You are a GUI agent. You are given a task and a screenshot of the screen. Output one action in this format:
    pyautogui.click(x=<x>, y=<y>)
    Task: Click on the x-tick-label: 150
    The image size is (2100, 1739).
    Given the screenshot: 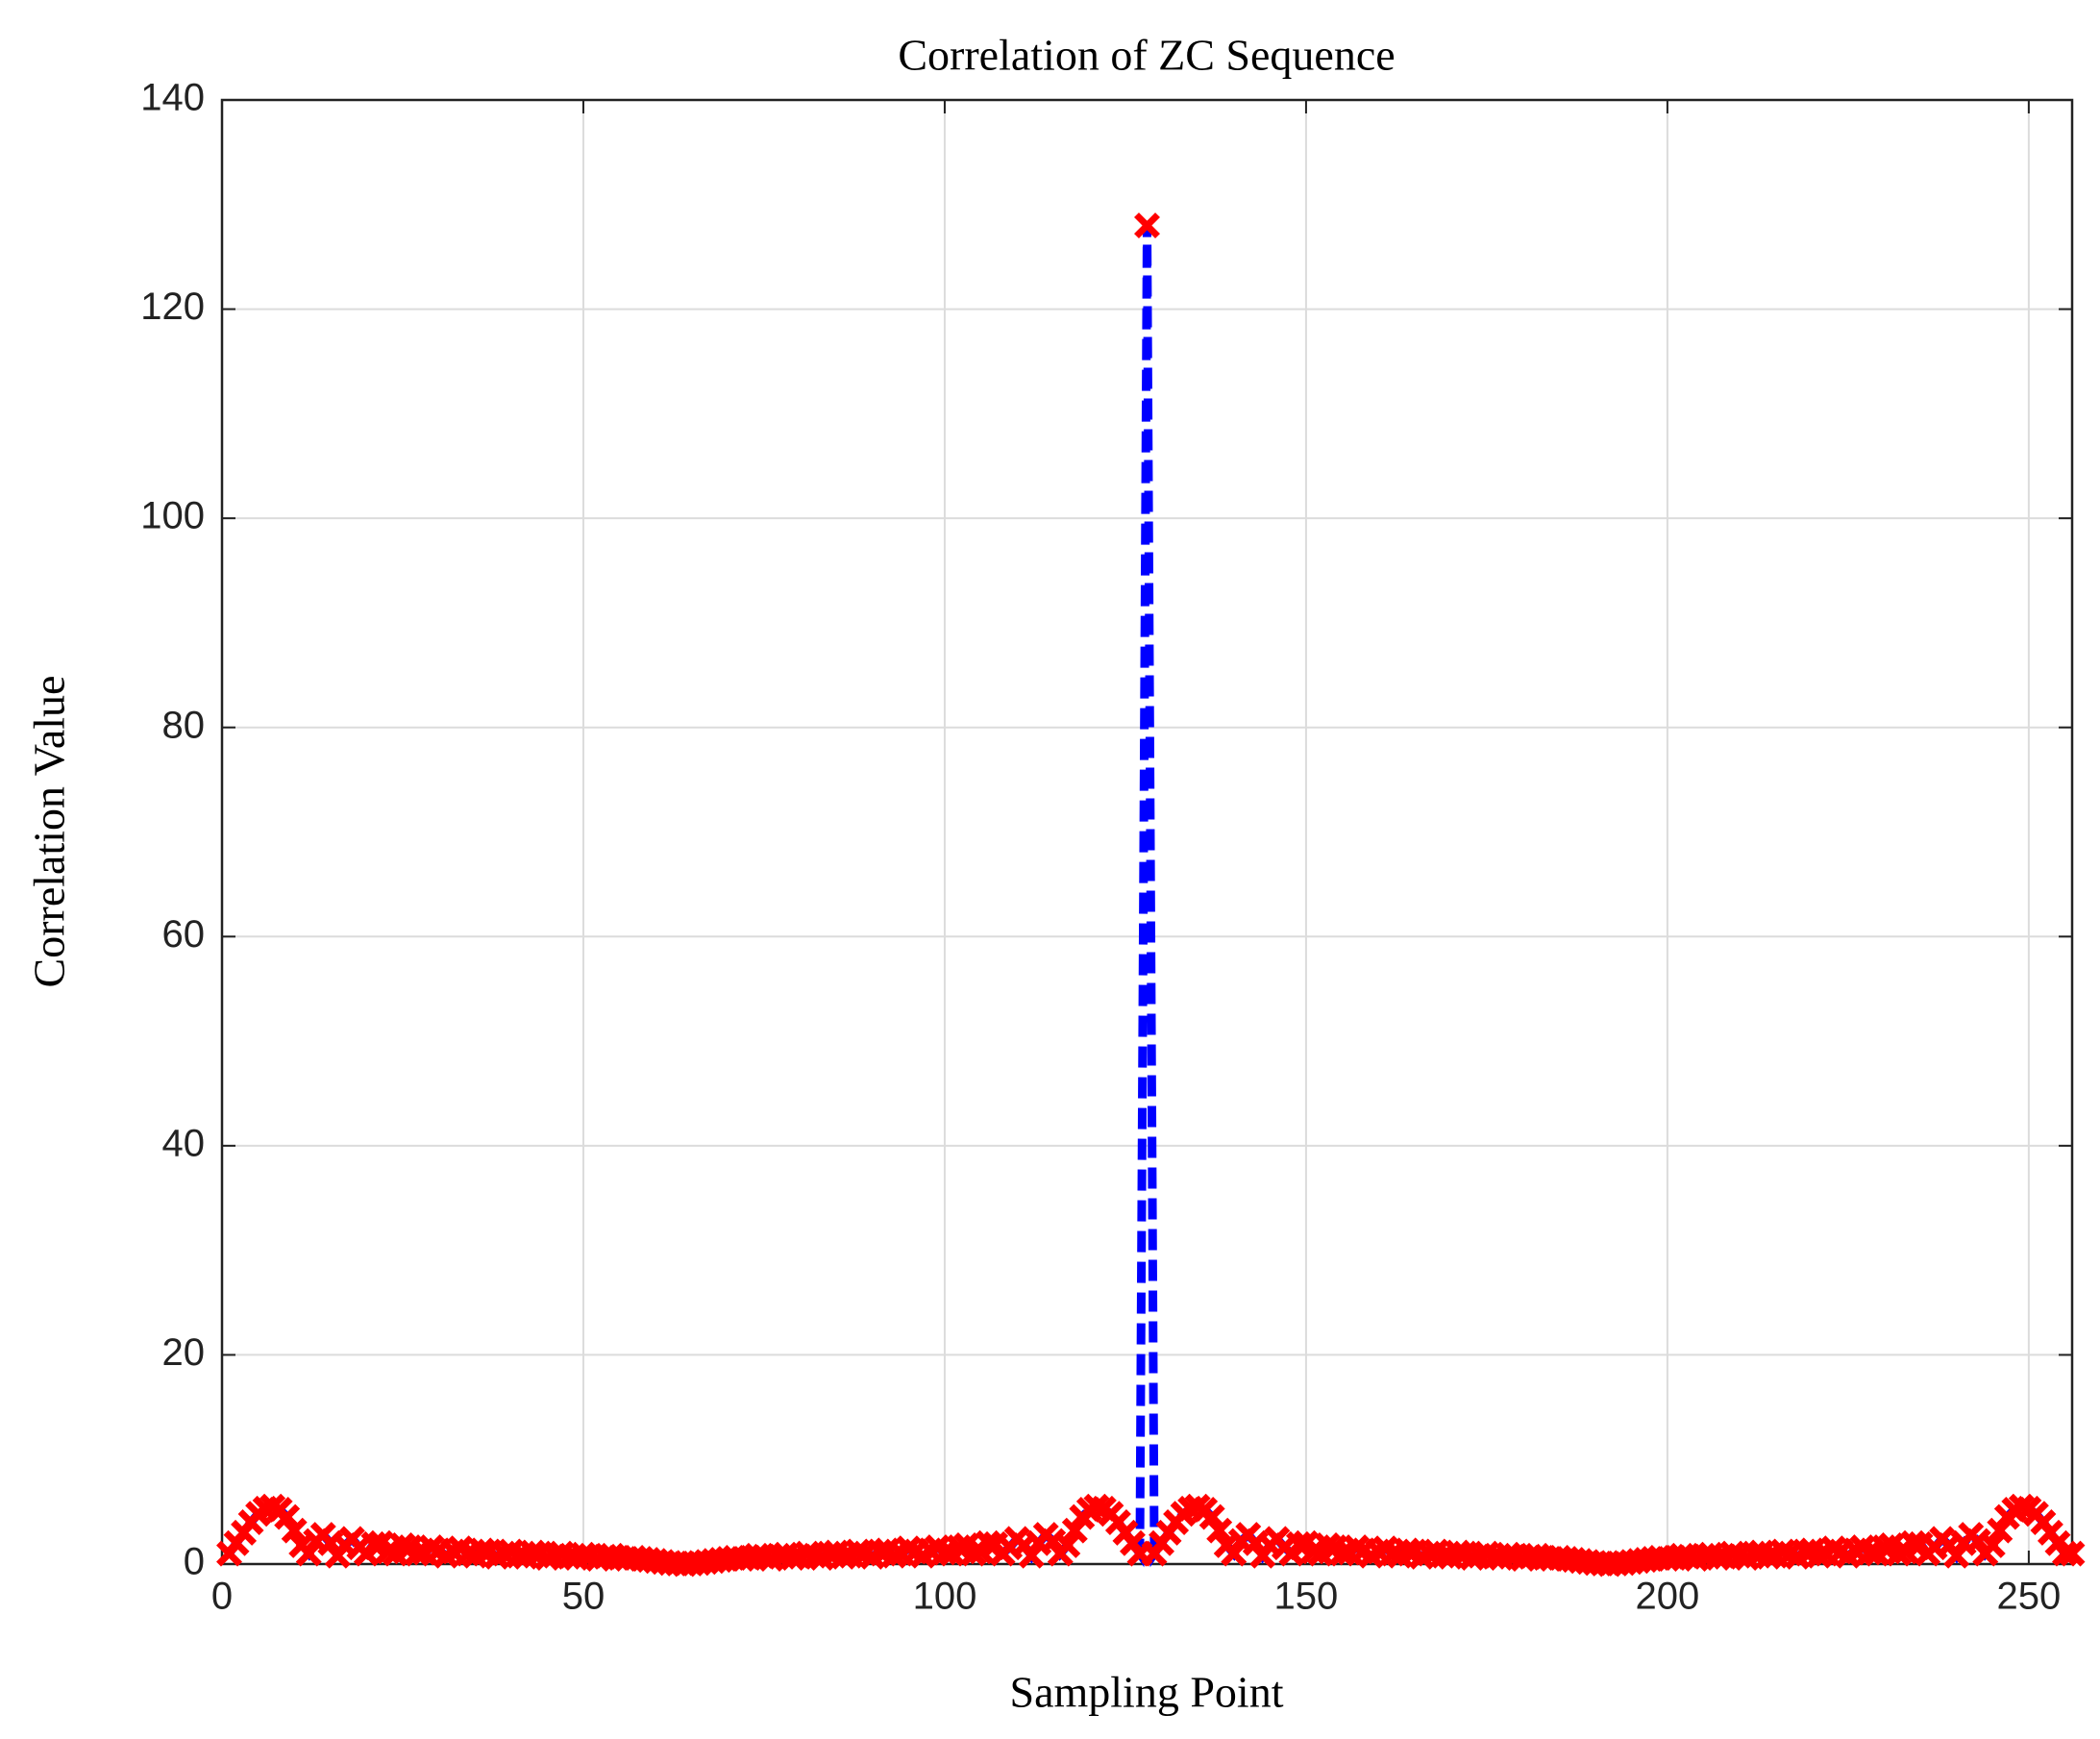 What is the action you would take?
    pyautogui.click(x=1307, y=1597)
    